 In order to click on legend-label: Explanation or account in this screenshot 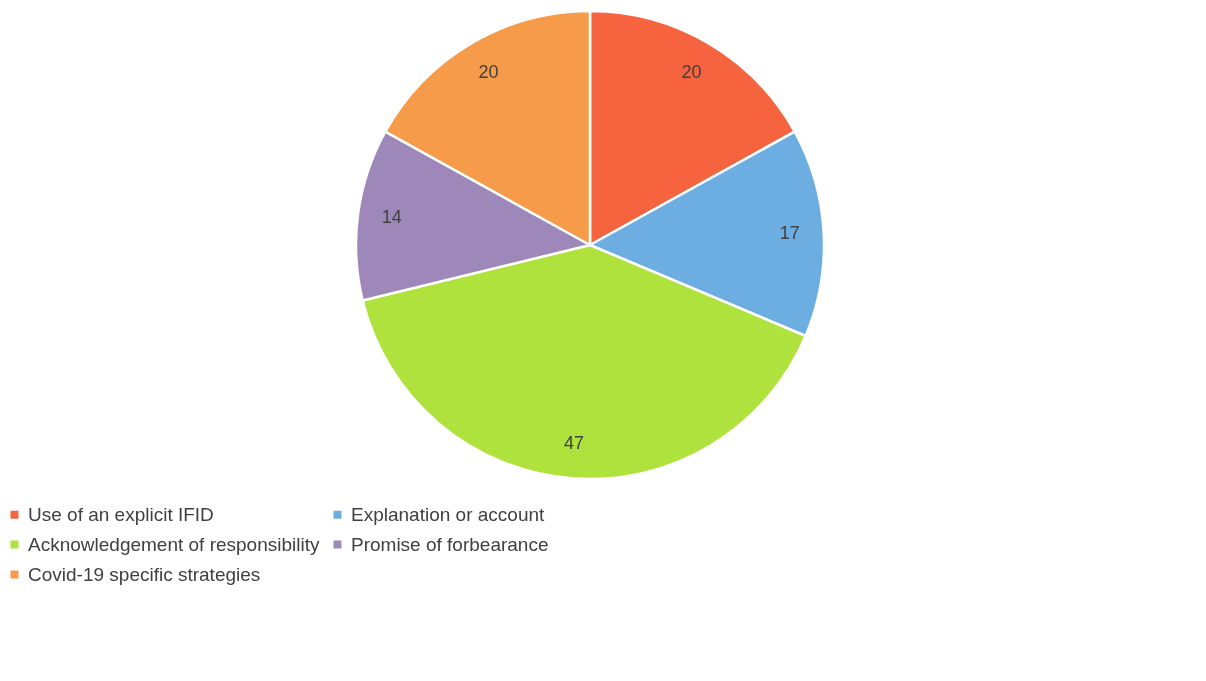, I will do `click(448, 514)`.